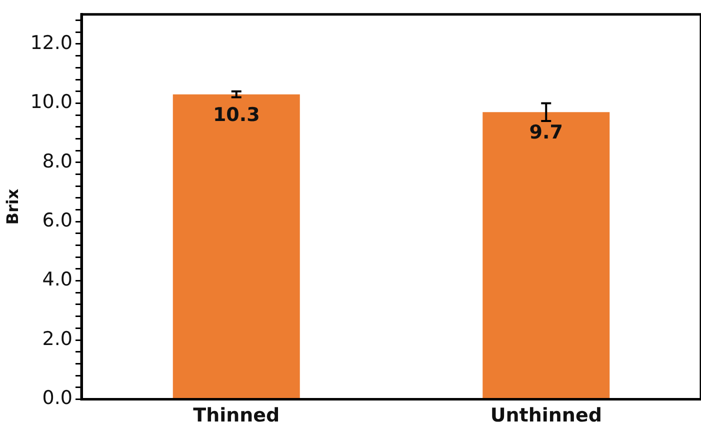  Describe the element at coordinates (57, 279) in the screenshot. I see `y-tick-label: 4.0` at that location.